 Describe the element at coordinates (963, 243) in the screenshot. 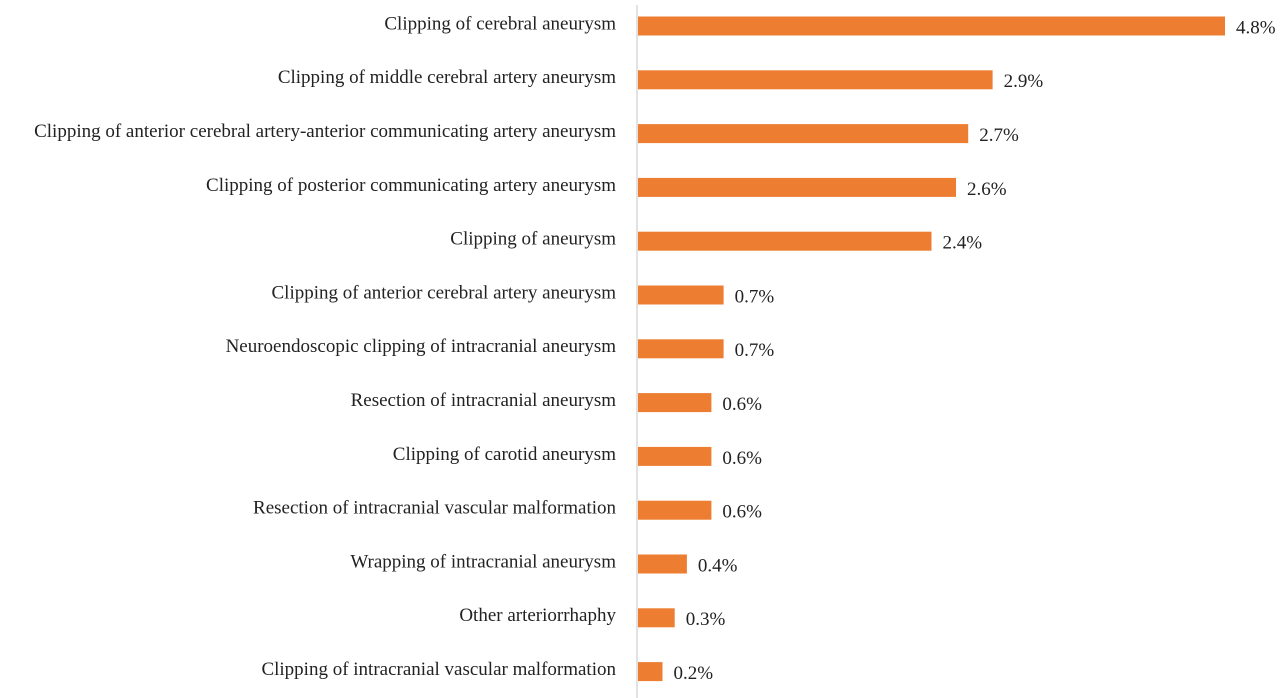

I see `value-label: 2.4%` at that location.